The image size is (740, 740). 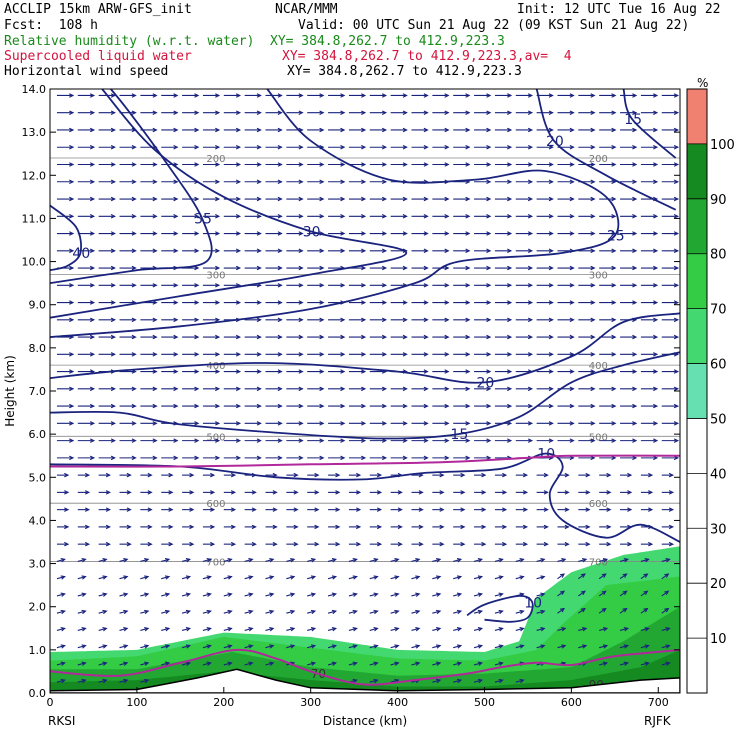 What do you see at coordinates (697, 116) in the screenshot?
I see `colorbar-band` at bounding box center [697, 116].